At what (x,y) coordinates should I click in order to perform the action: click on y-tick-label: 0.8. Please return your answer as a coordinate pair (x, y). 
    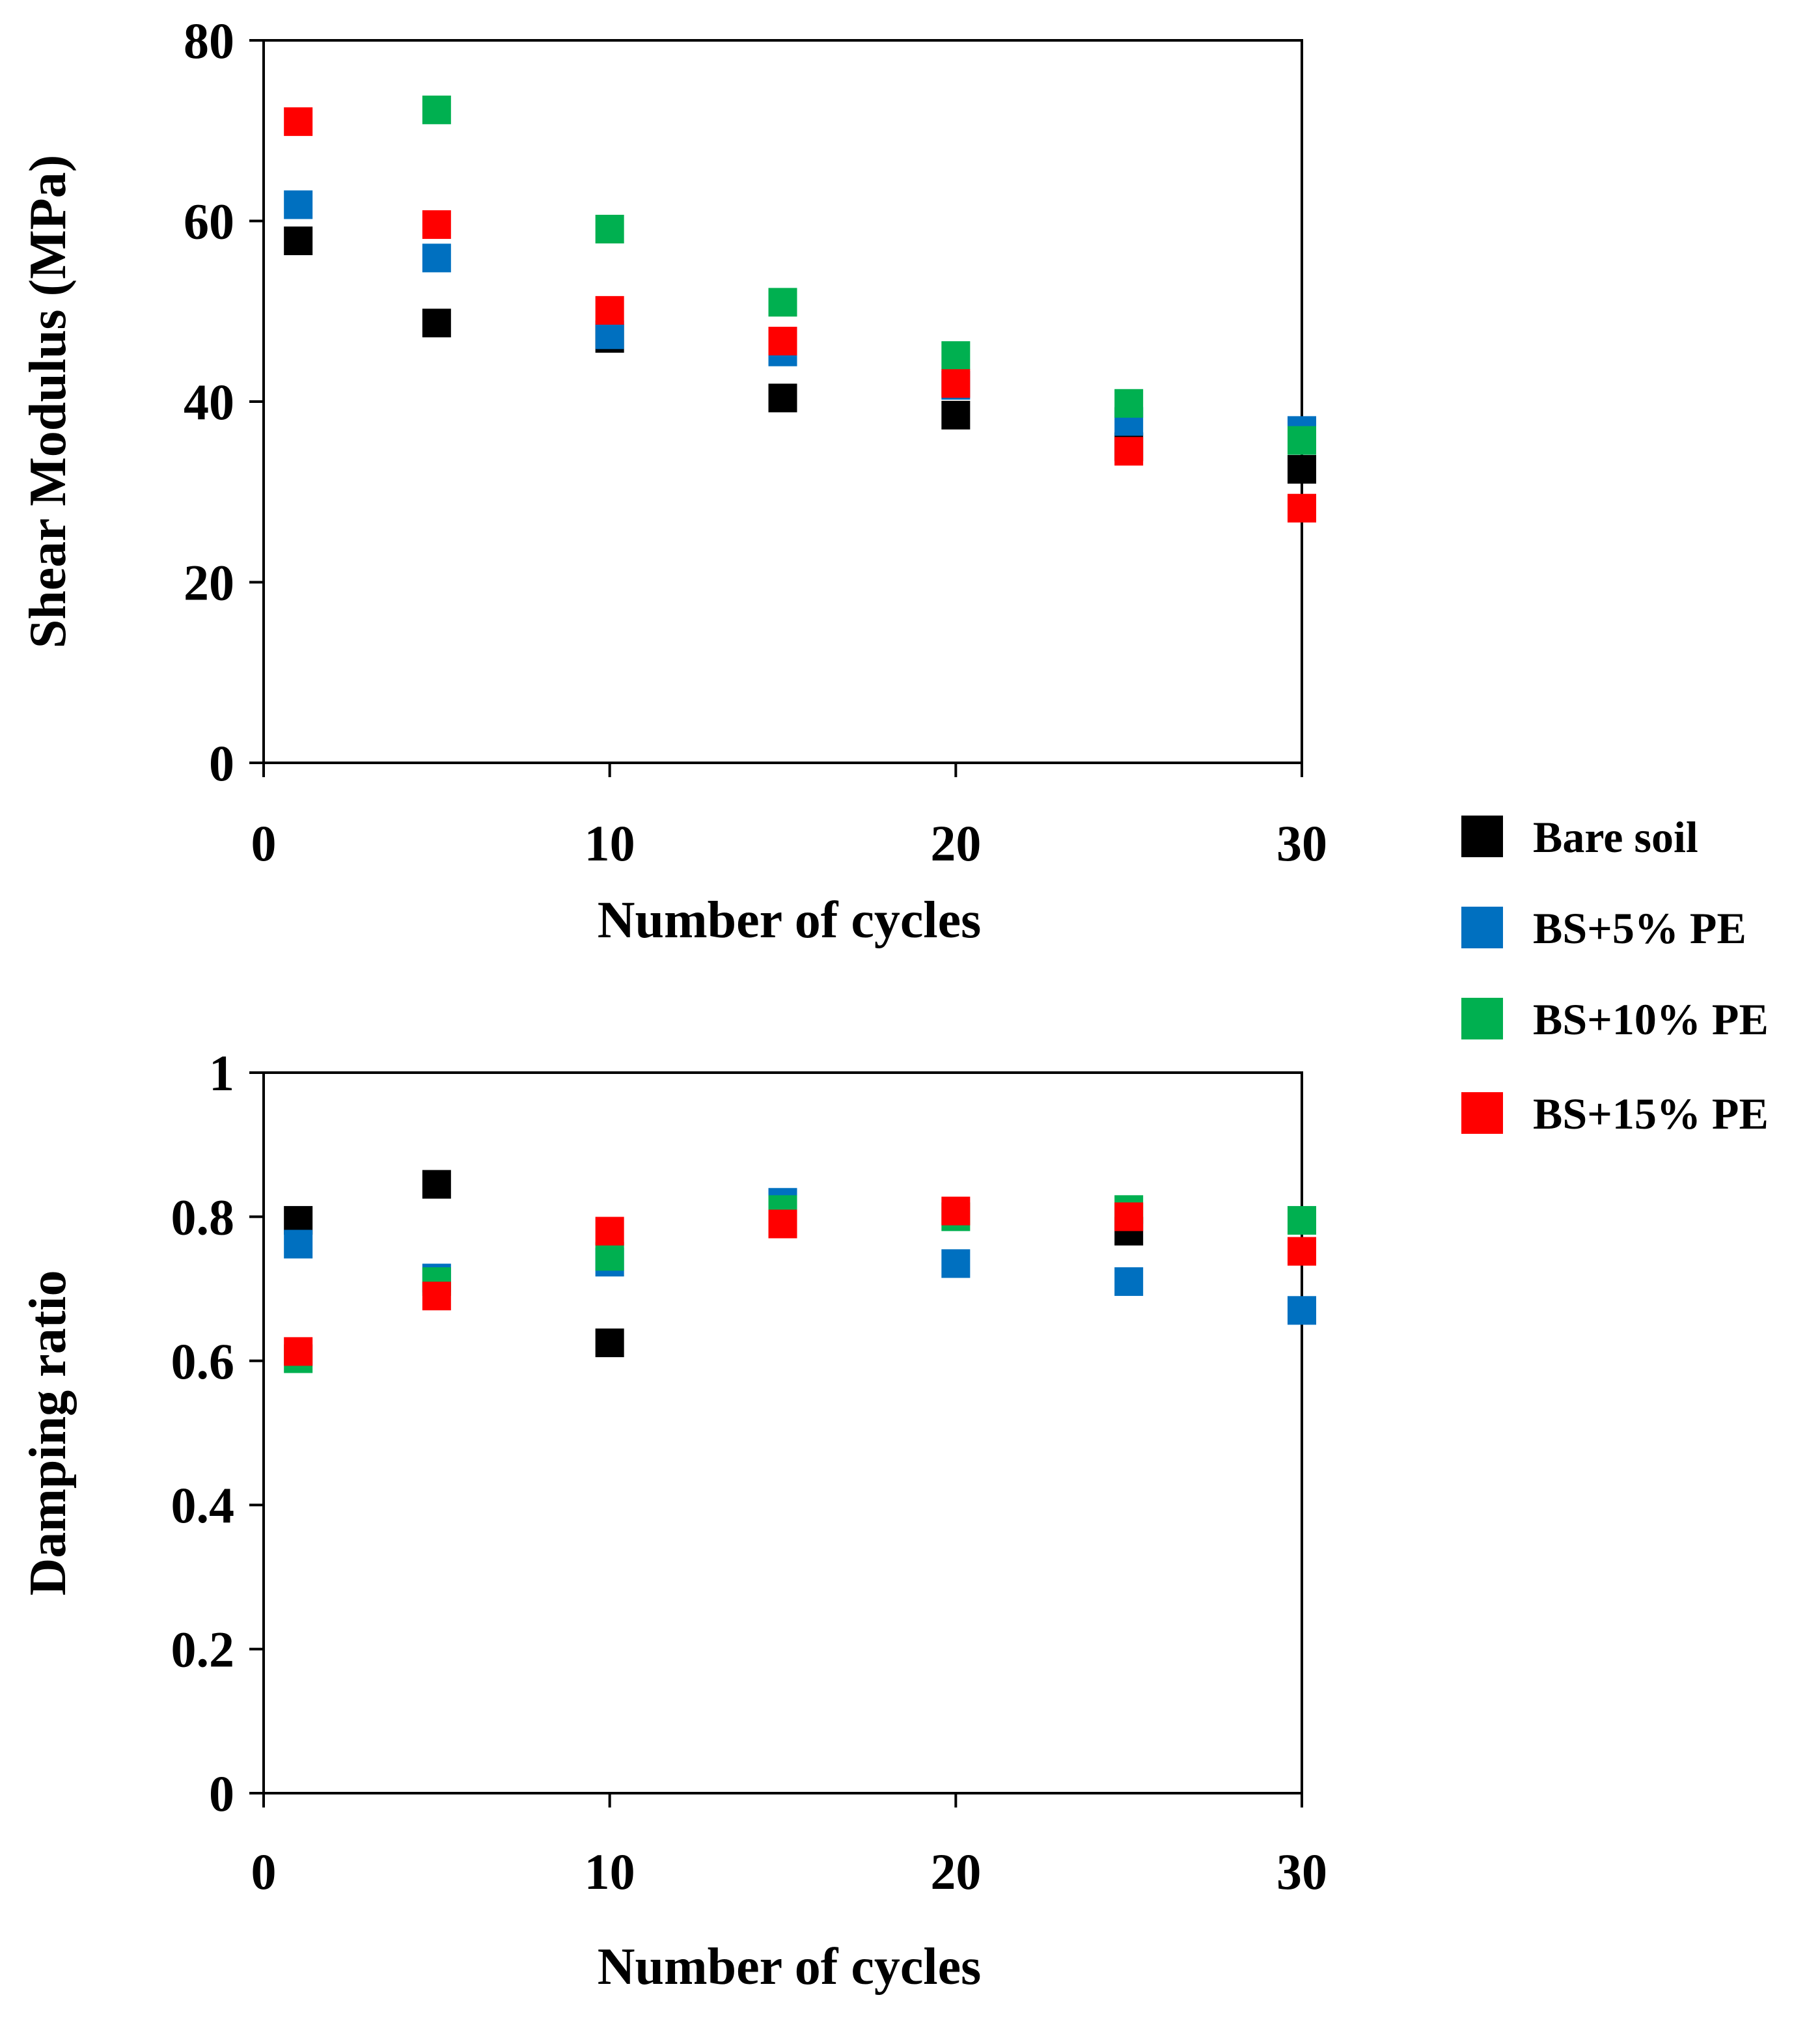
    Looking at the image, I should click on (203, 1217).